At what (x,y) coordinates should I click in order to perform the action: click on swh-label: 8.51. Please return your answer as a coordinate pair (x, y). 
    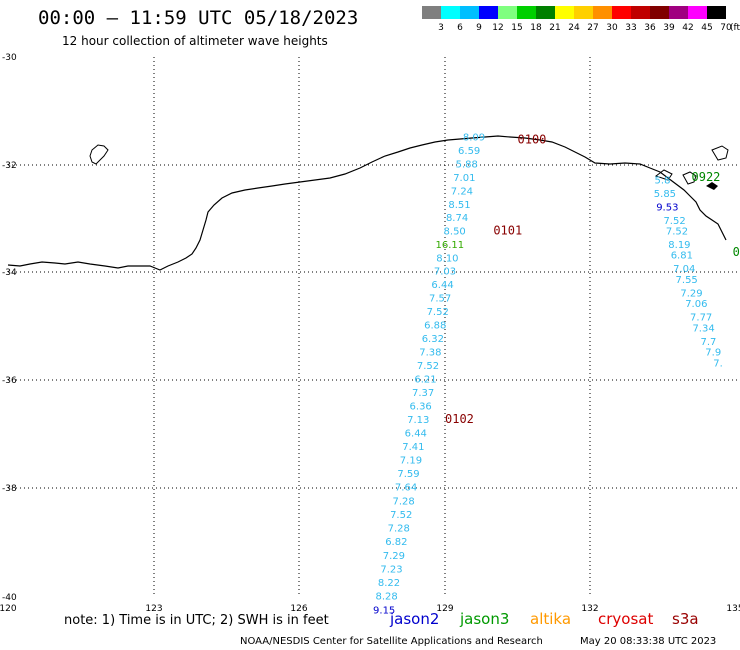
    Looking at the image, I should click on (459, 205).